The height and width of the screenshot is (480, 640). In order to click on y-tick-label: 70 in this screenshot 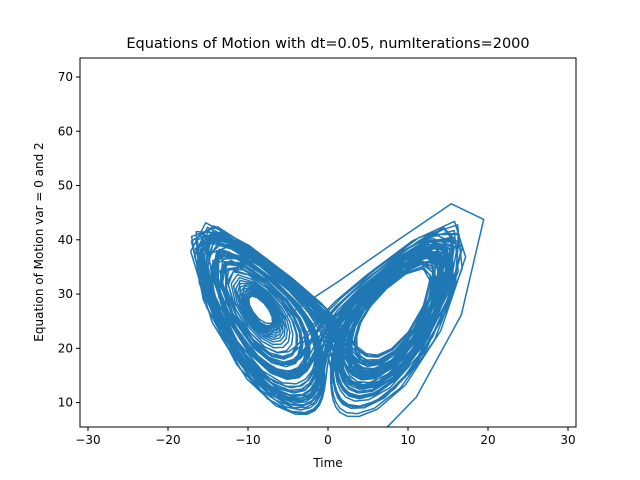, I will do `click(65, 77)`.